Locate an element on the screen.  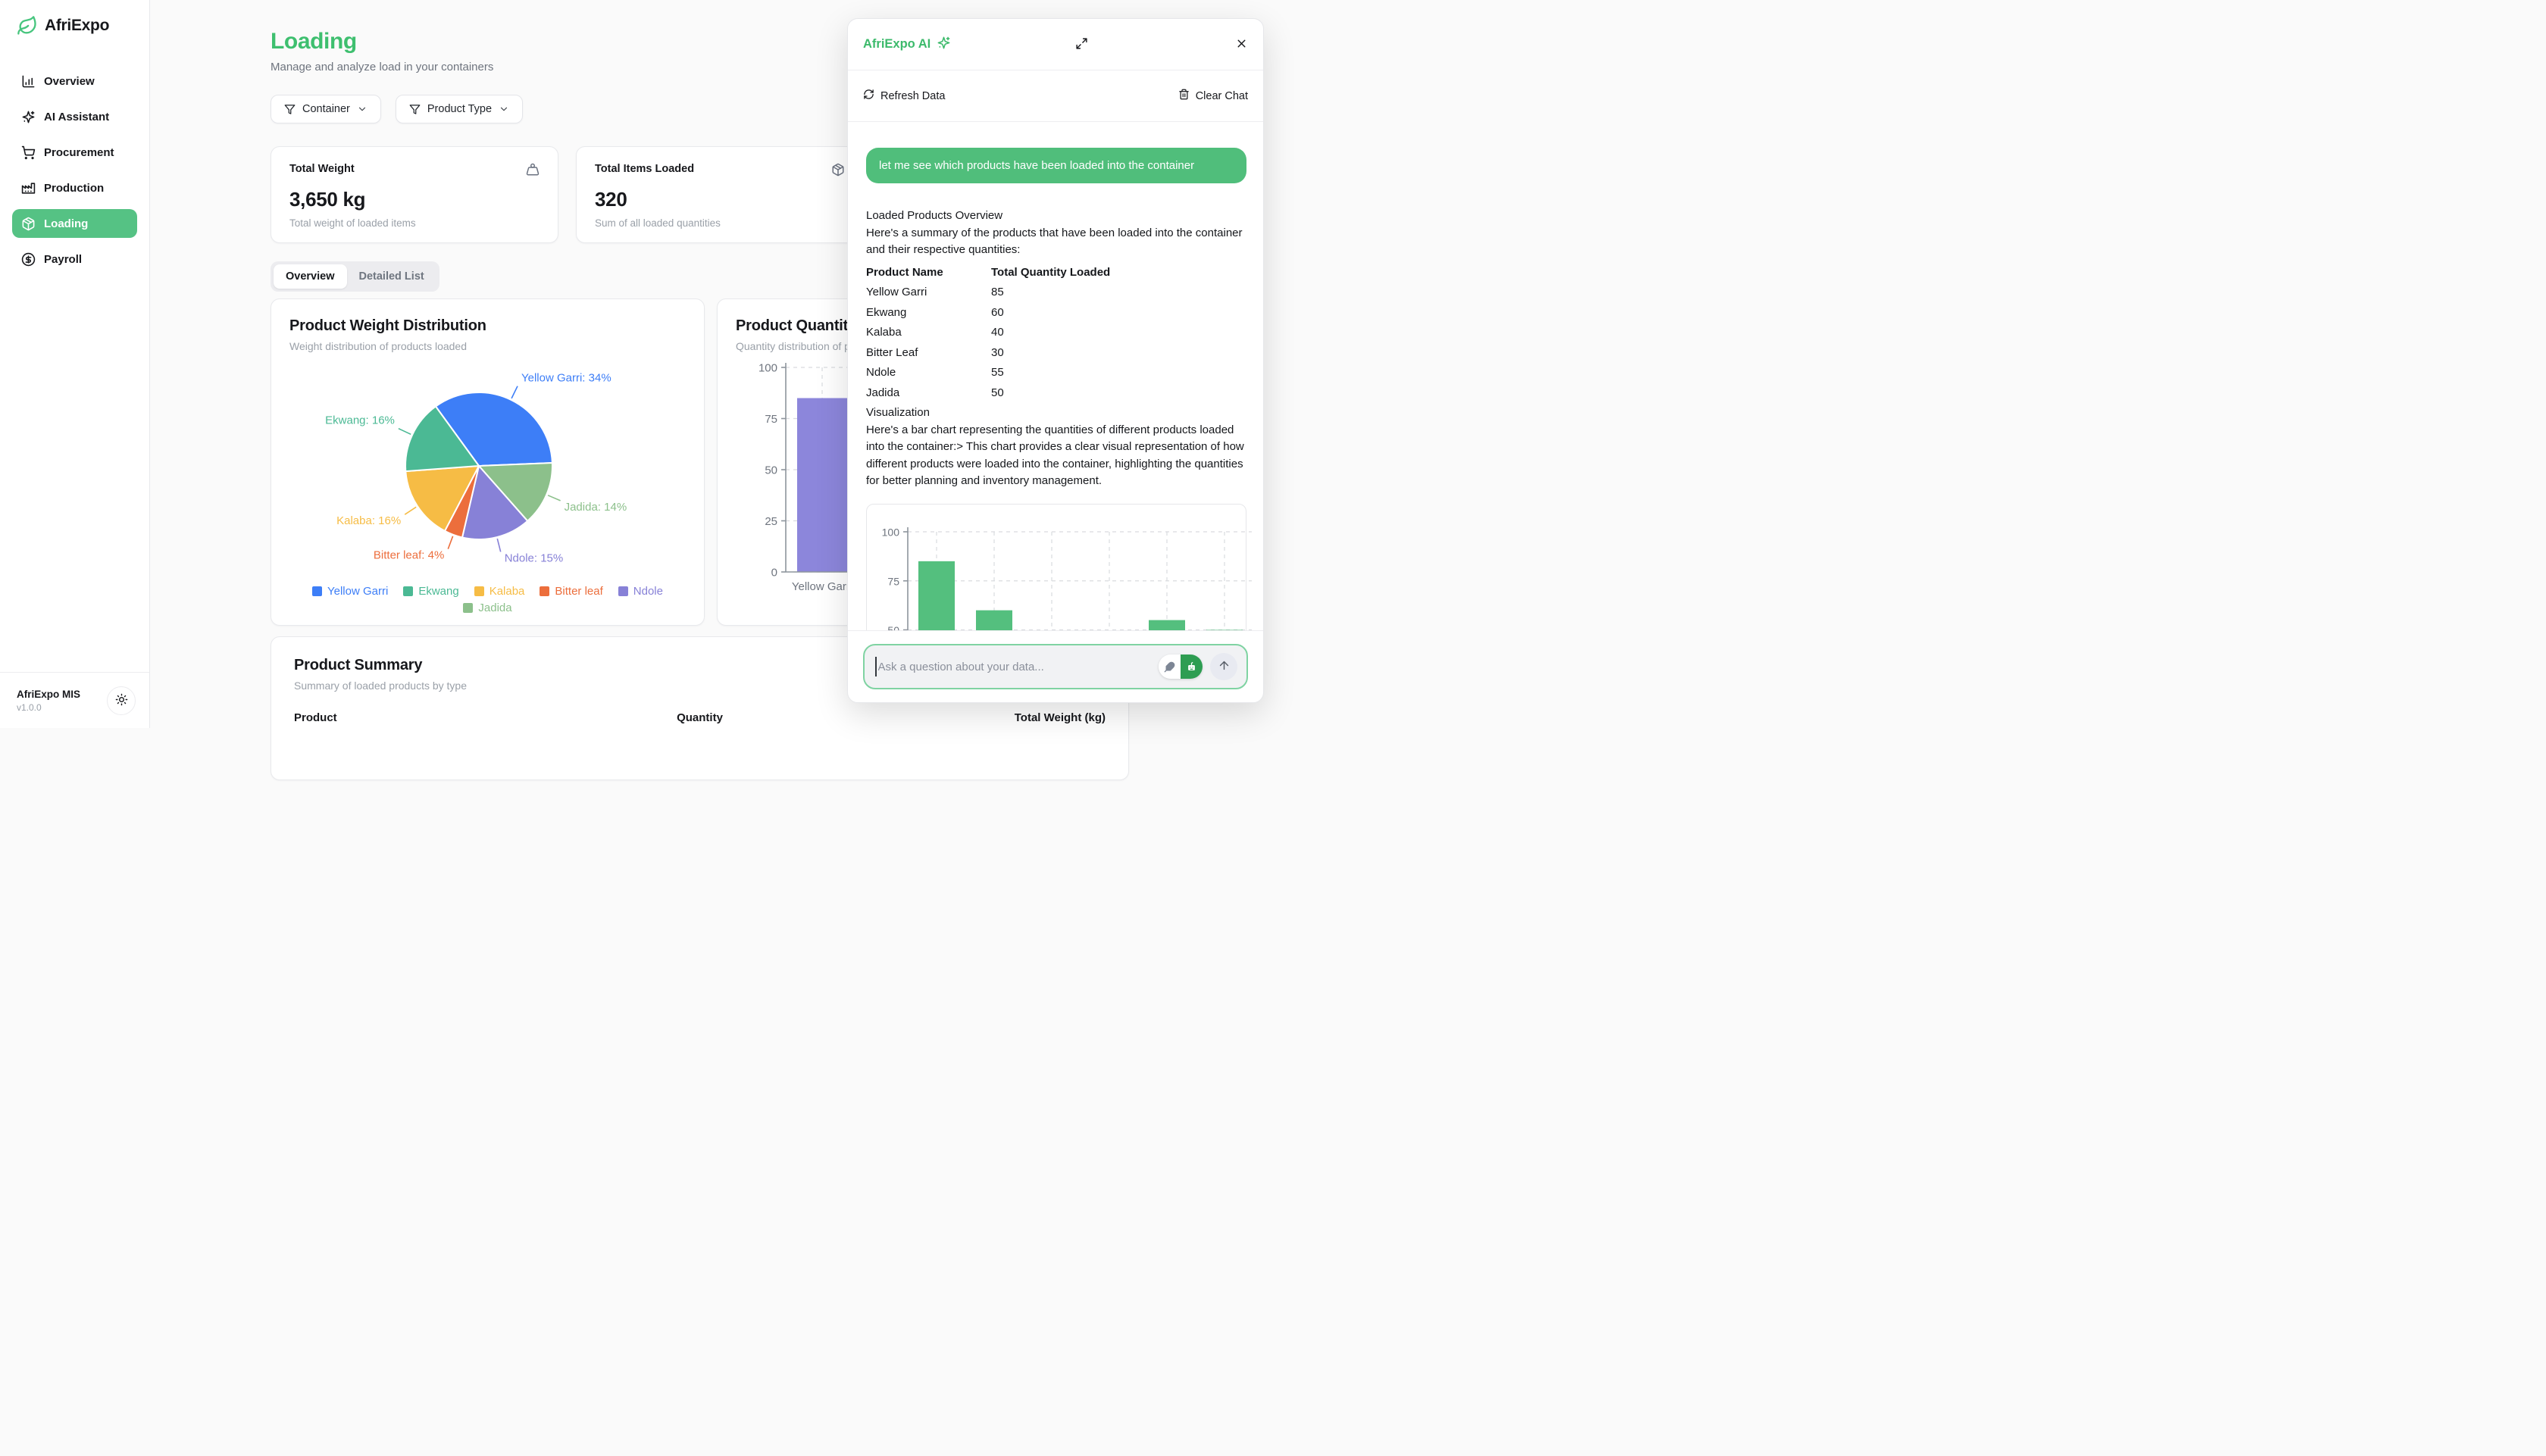
maximize-icon is located at coordinates (1081, 44).